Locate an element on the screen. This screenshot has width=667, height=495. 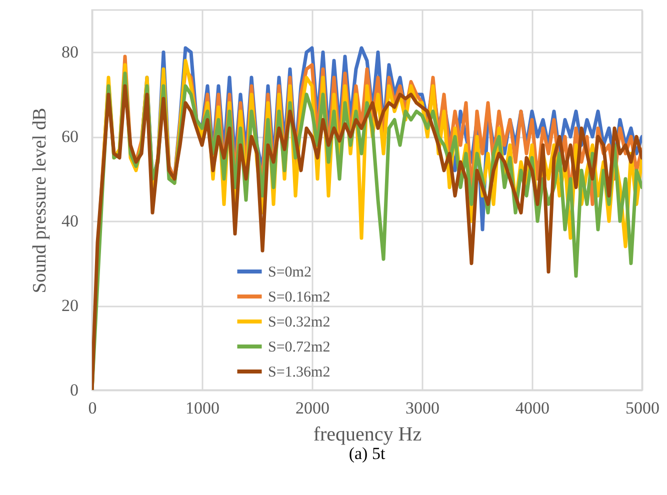
x-tick-label: 0 is located at coordinates (92, 408).